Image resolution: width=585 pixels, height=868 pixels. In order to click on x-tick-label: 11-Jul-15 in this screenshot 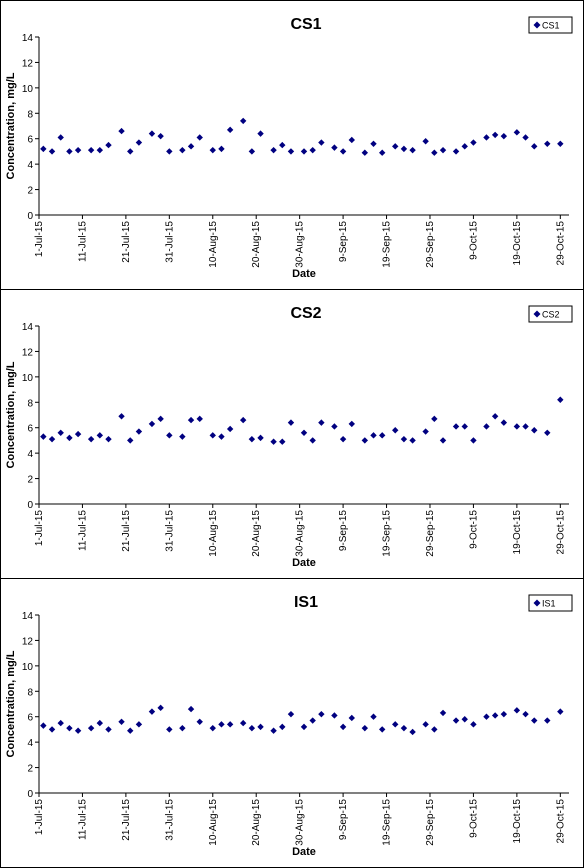, I will do `click(82, 241)`.